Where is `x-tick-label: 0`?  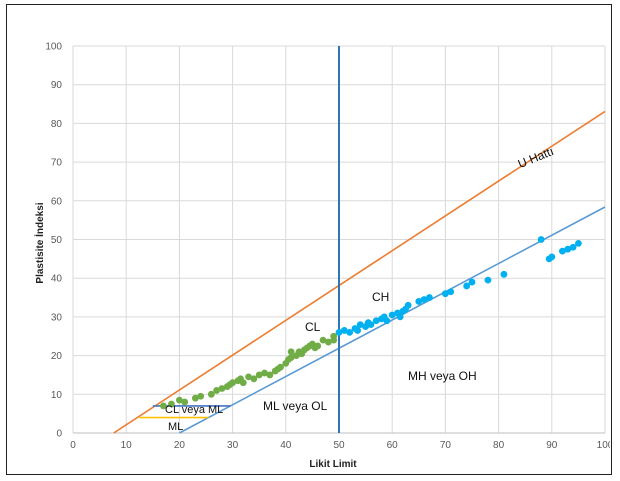
x-tick-label: 0 is located at coordinates (73, 445).